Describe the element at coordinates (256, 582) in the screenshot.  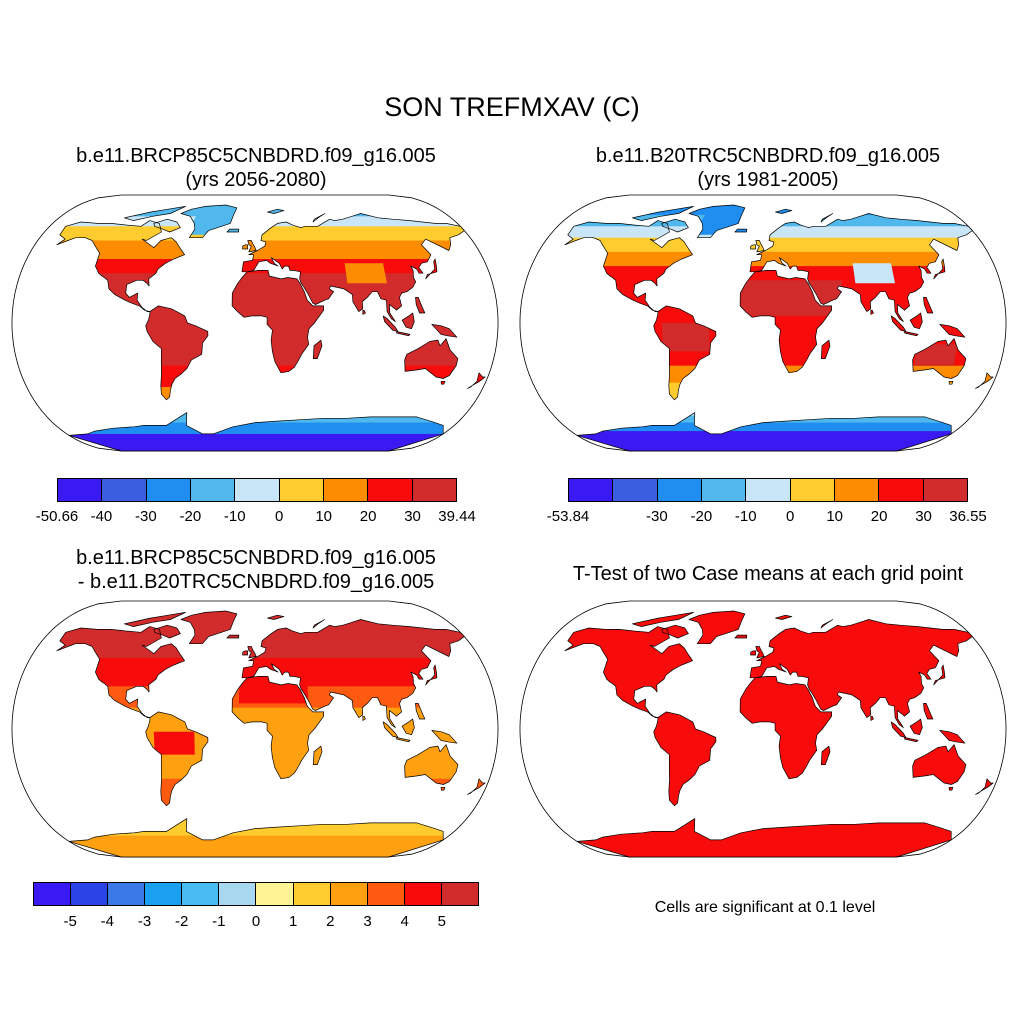
I see `panel-3-title-line2: - b.e11.B20TRC5CNBDRD.f09_g16.005` at that location.